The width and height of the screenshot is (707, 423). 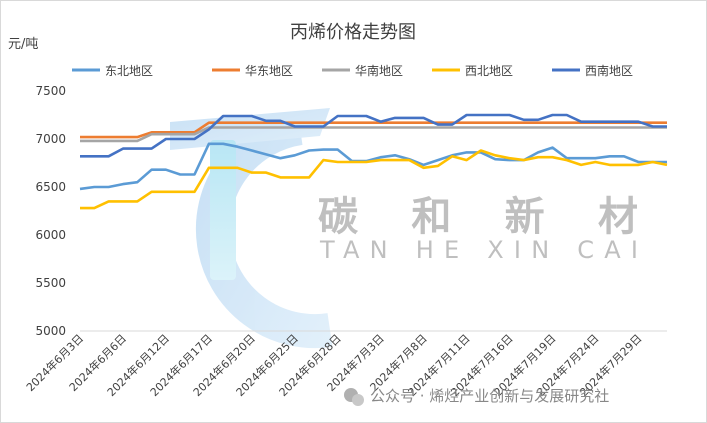 What do you see at coordinates (50, 331) in the screenshot?
I see `y-tick-label: 5000` at bounding box center [50, 331].